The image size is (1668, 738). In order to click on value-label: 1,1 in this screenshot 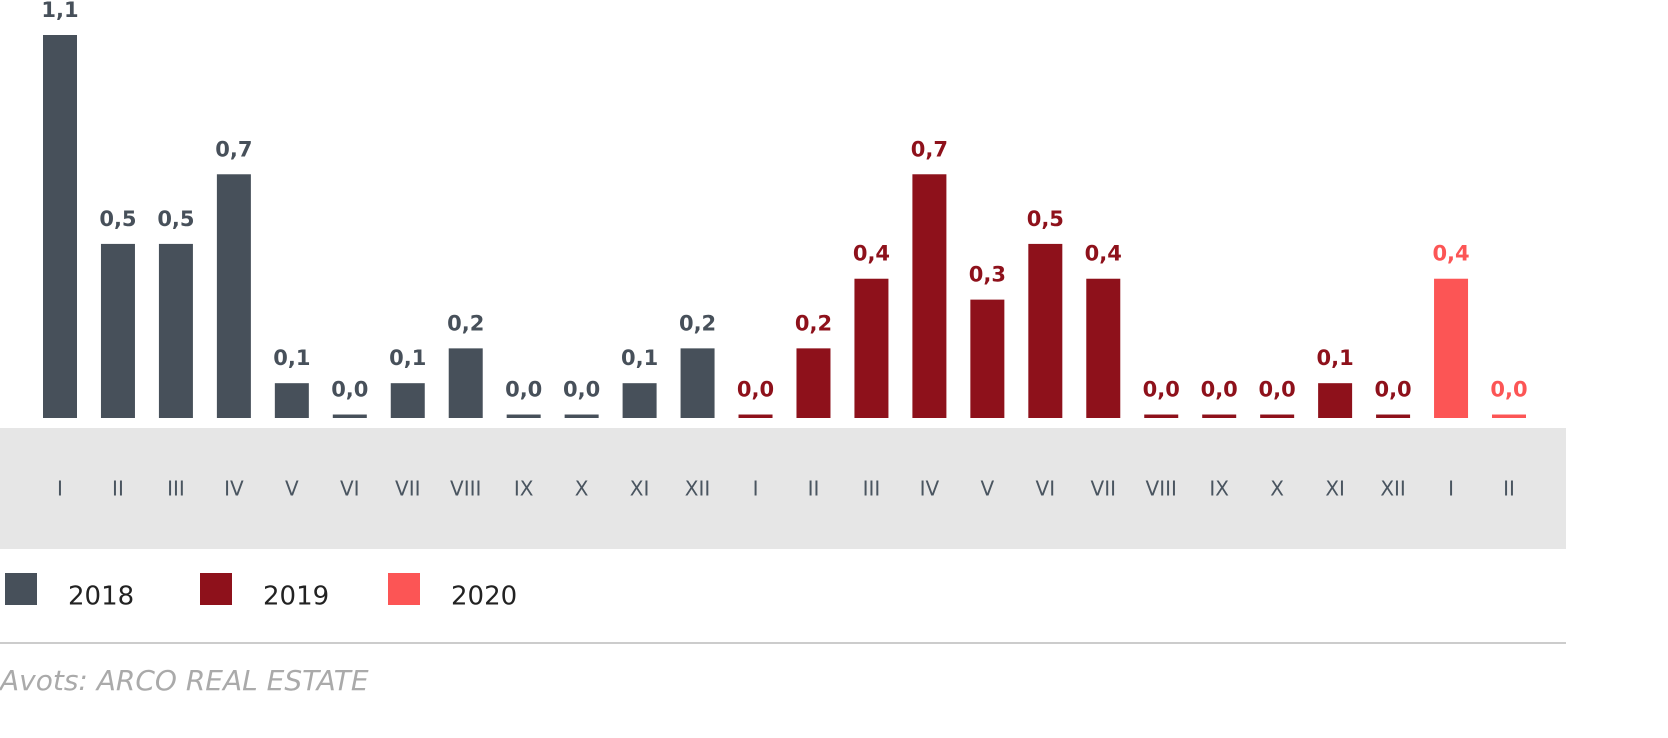, I will do `click(59, 11)`.